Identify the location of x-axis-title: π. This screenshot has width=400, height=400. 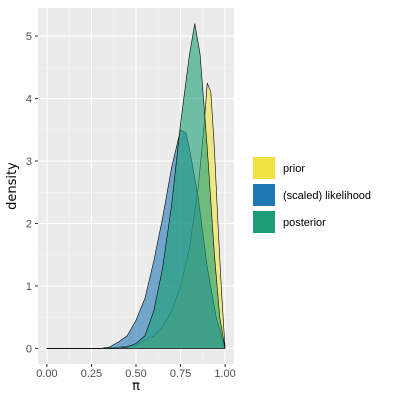
(136, 386).